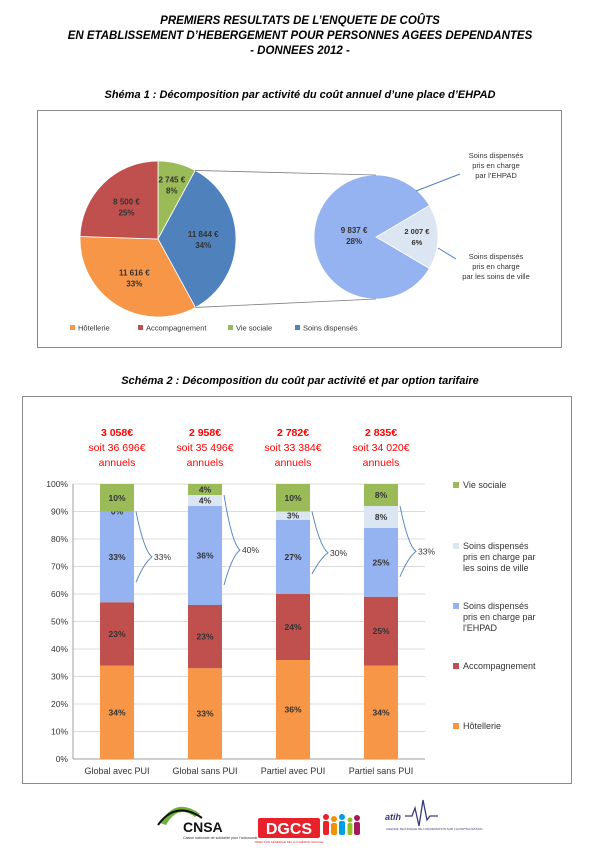  I want to click on heartbeat-icon, so click(421, 813).